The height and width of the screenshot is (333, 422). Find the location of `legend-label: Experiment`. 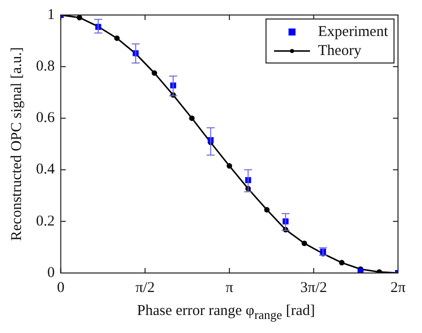

legend-label: Experiment is located at coordinates (353, 32).